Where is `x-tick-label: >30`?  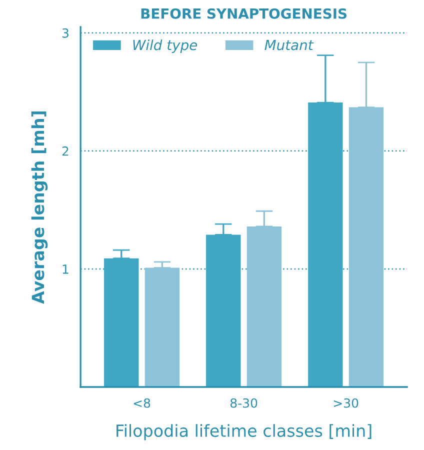
x-tick-label: >30 is located at coordinates (346, 403).